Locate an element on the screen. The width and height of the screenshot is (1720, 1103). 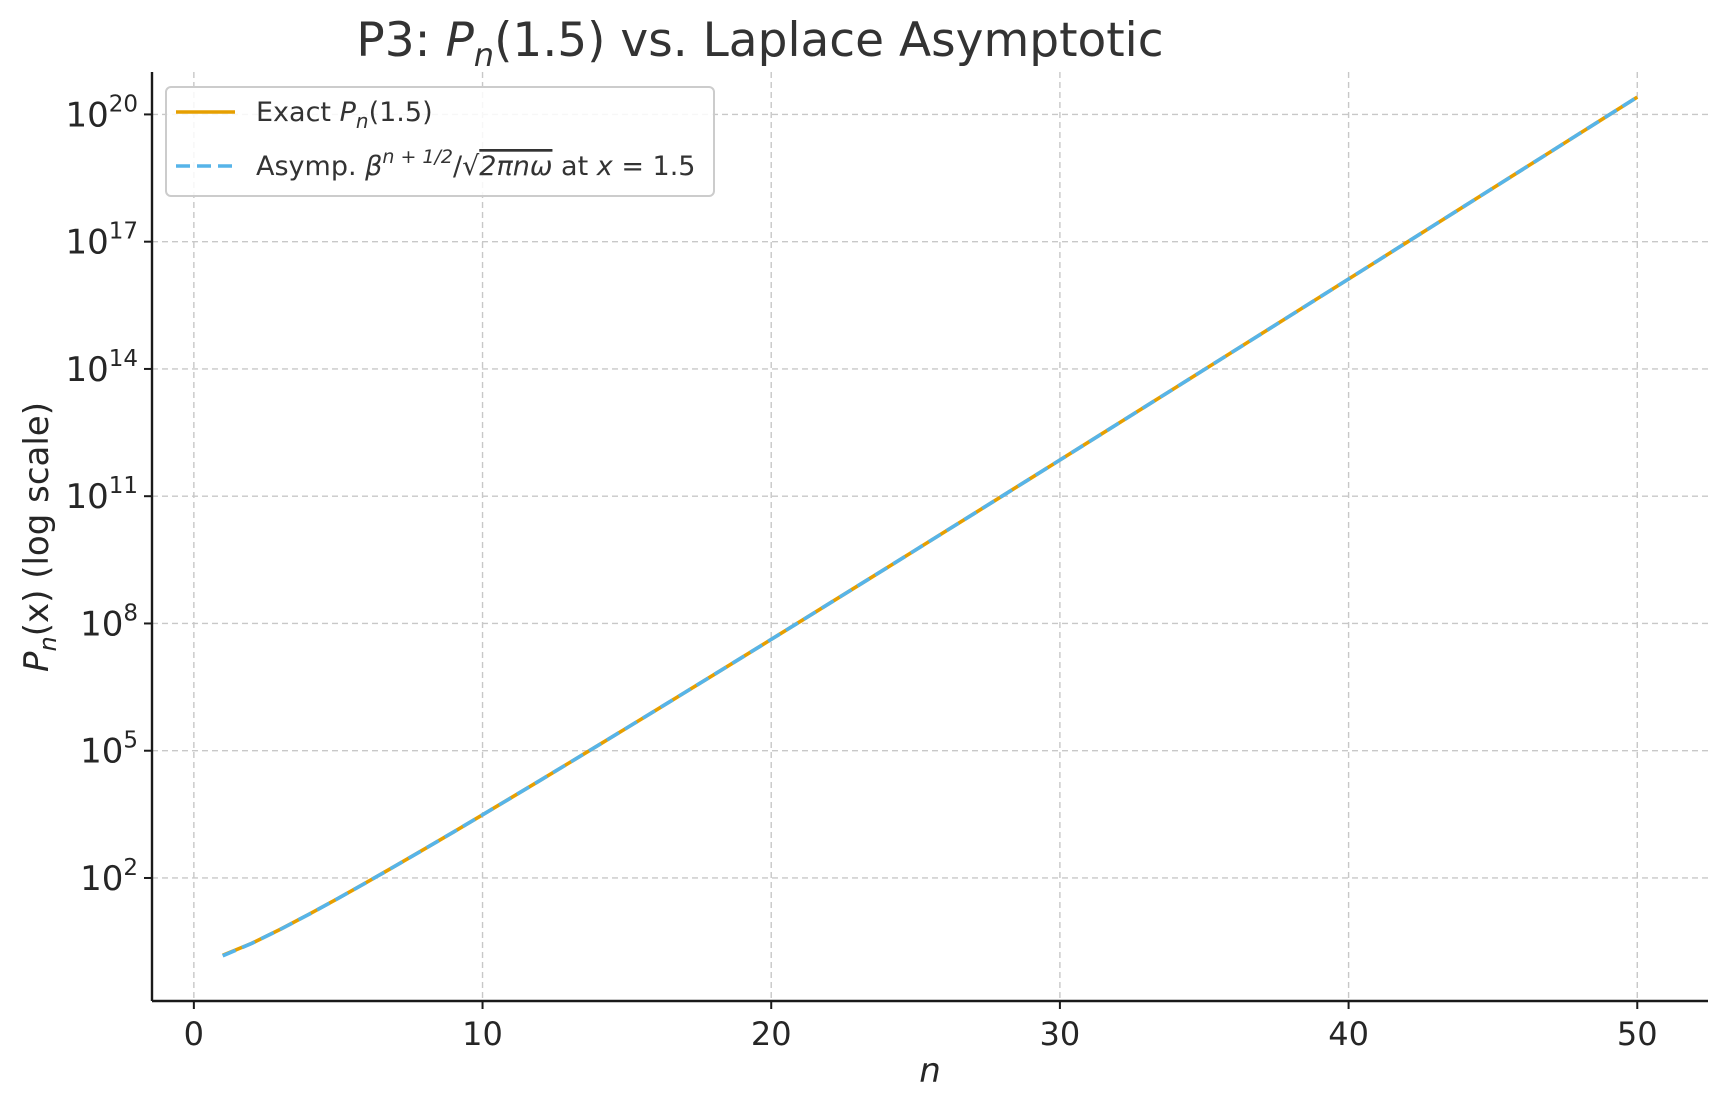
legend-box is located at coordinates (440, 141).